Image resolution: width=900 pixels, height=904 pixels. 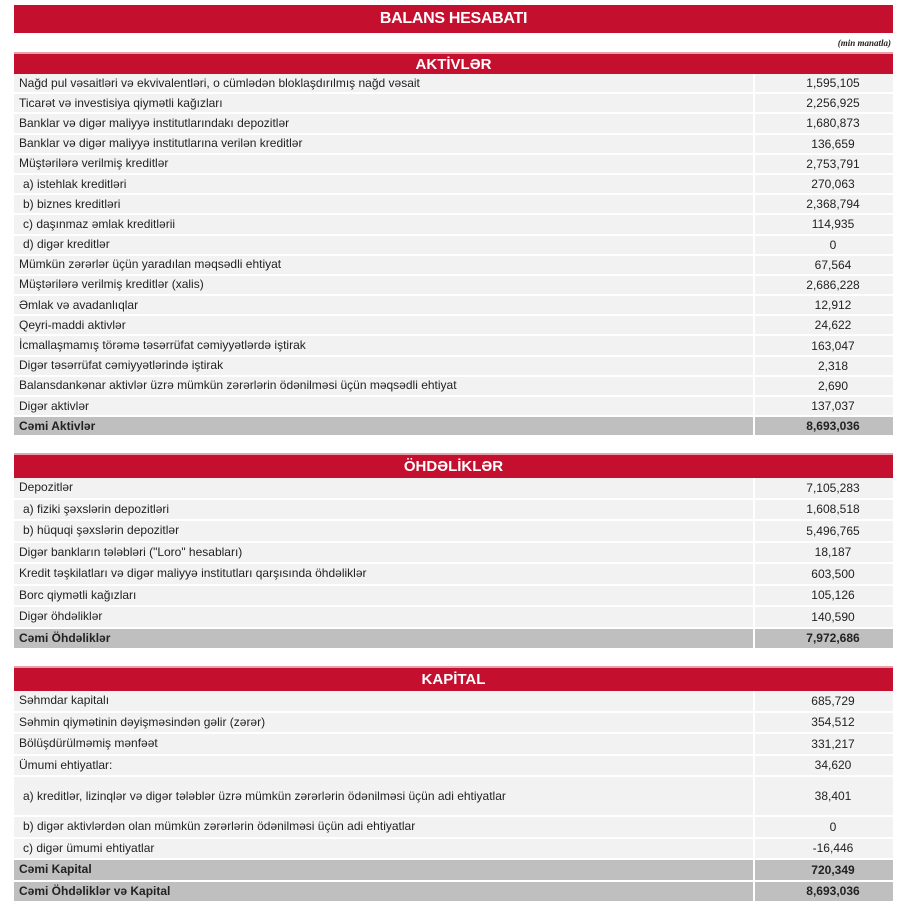 What do you see at coordinates (833, 848) in the screenshot?
I see `row-value: -16,446` at bounding box center [833, 848].